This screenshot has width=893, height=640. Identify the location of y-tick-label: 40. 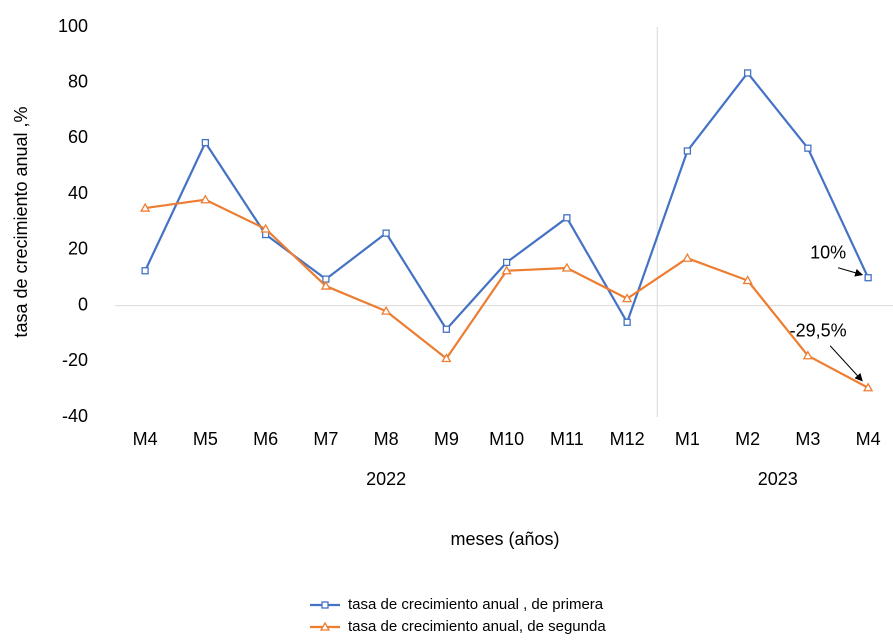
(78, 193).